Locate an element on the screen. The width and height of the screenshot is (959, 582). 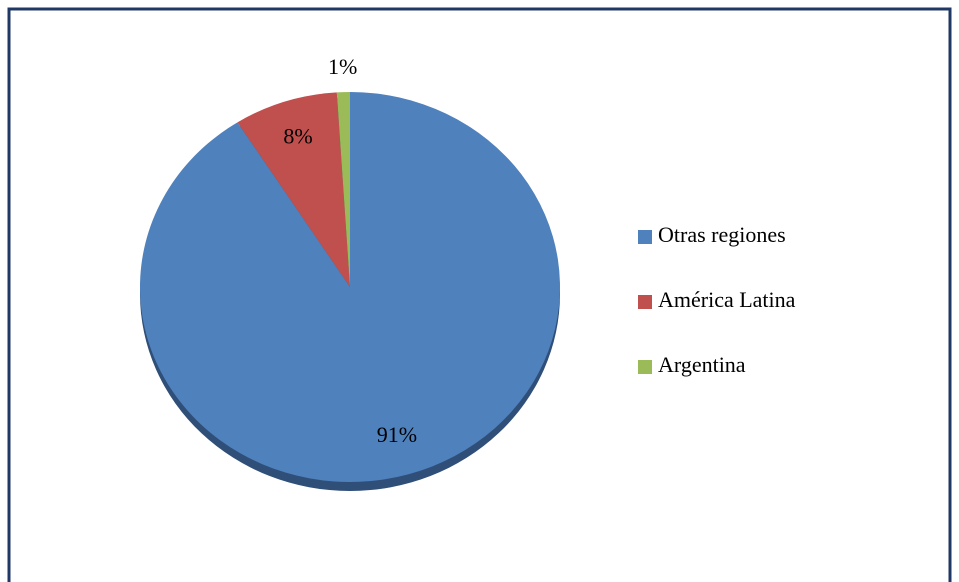
data-label: 8% is located at coordinates (297, 136).